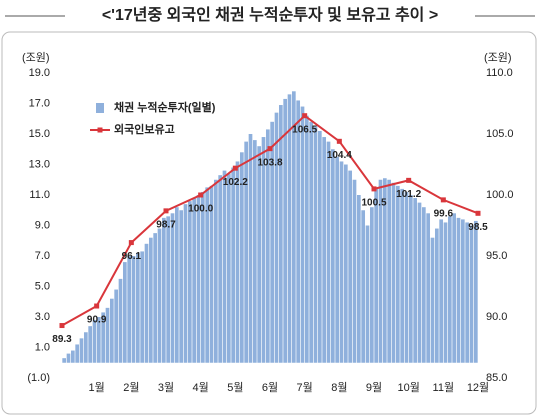 The height and width of the screenshot is (417, 540). I want to click on value-label: 98.5, so click(478, 227).